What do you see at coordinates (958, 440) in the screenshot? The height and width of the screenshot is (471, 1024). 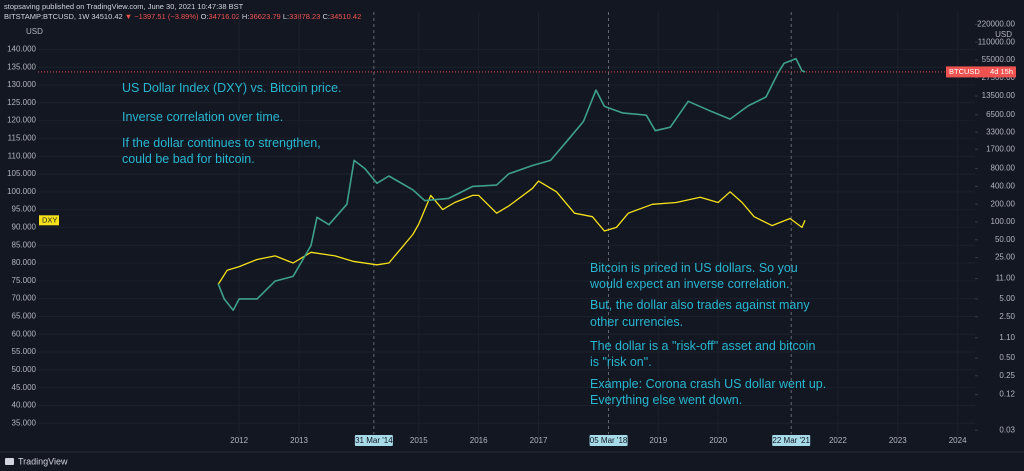 I see `x-tick-label: 2024` at bounding box center [958, 440].